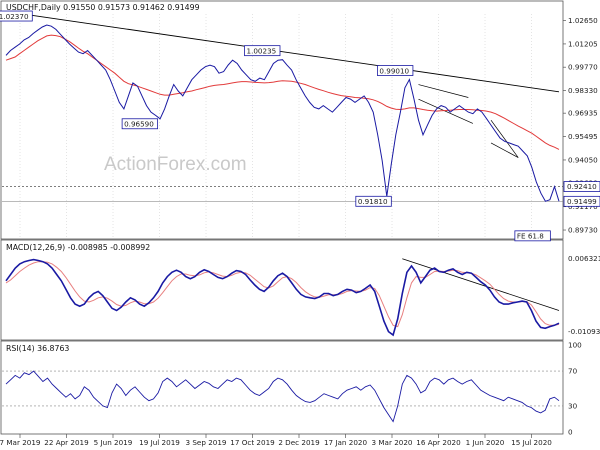 The width and height of the screenshot is (600, 450). What do you see at coordinates (584, 258) in the screenshot?
I see `macd-axis-label: 0.006321` at bounding box center [584, 258].